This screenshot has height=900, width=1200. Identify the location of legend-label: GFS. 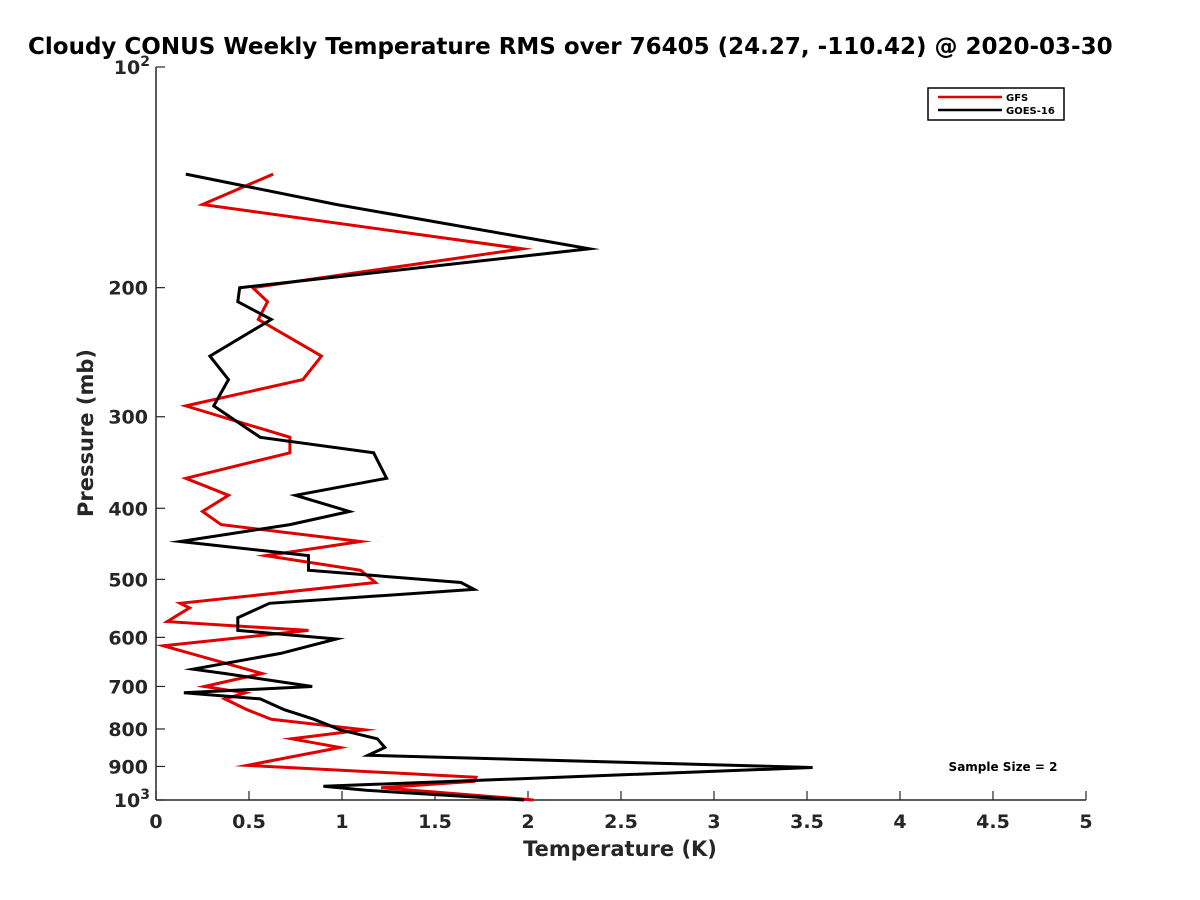
(1017, 98).